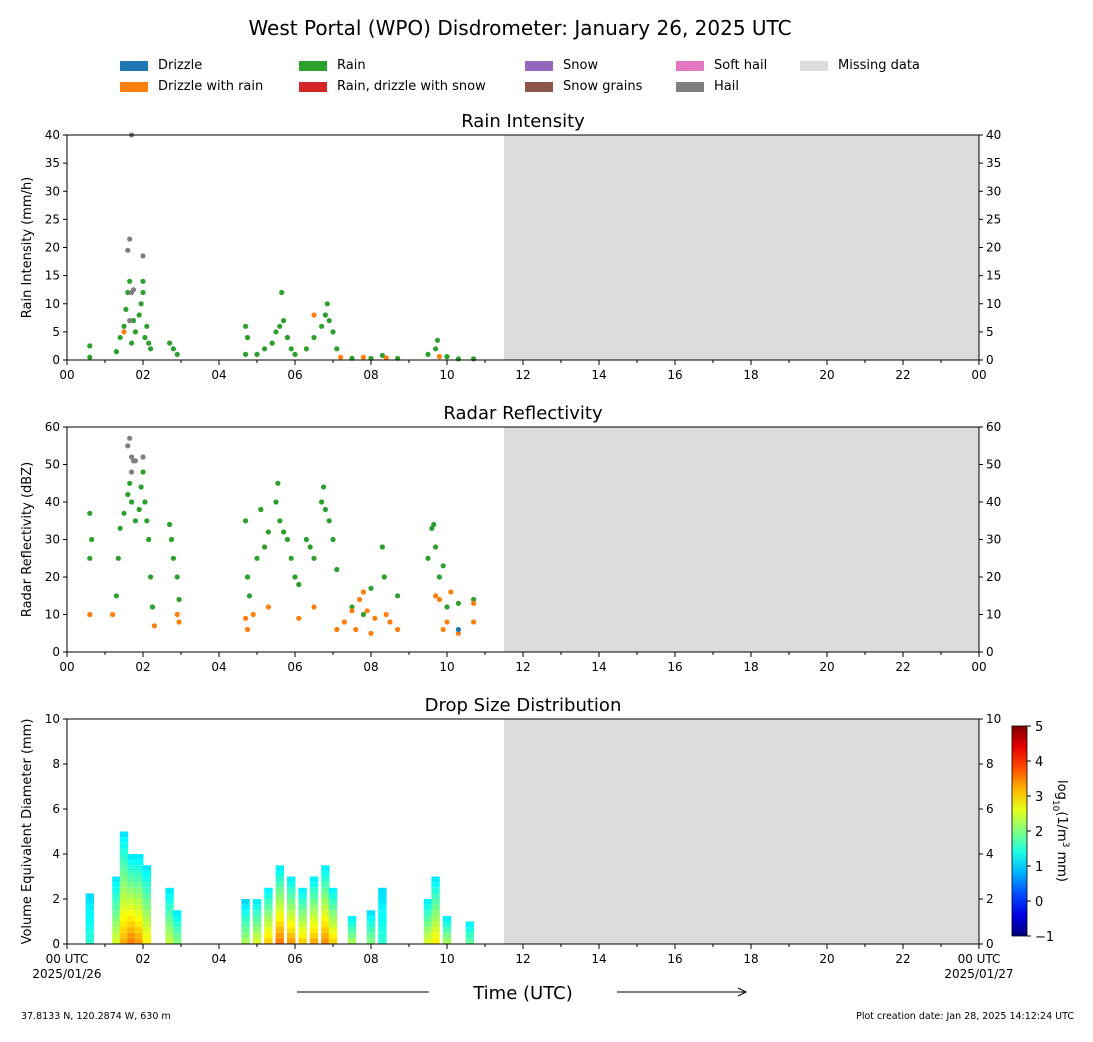 The image size is (1093, 1042). Describe the element at coordinates (370, 959) in the screenshot. I see `x-tick-label: 08` at that location.